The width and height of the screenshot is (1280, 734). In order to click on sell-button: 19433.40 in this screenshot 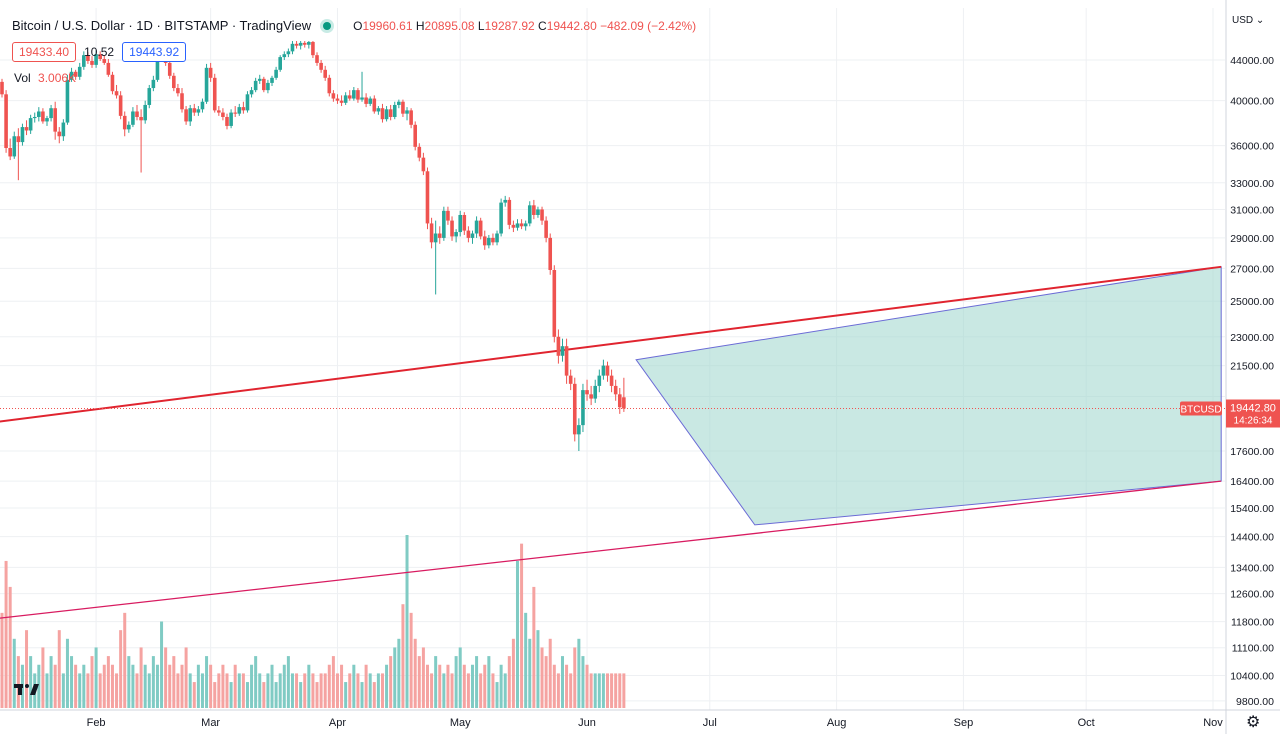, I will do `click(44, 52)`.